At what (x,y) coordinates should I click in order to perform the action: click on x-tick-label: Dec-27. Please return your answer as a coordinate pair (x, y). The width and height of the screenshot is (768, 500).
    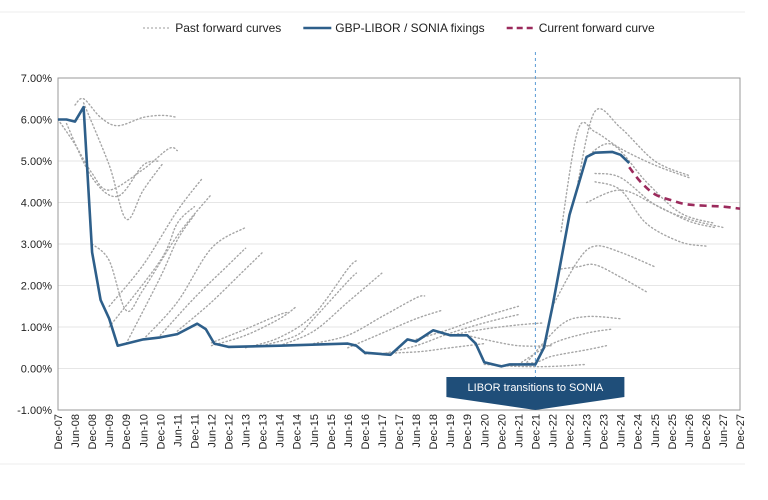
    Looking at the image, I should click on (741, 431).